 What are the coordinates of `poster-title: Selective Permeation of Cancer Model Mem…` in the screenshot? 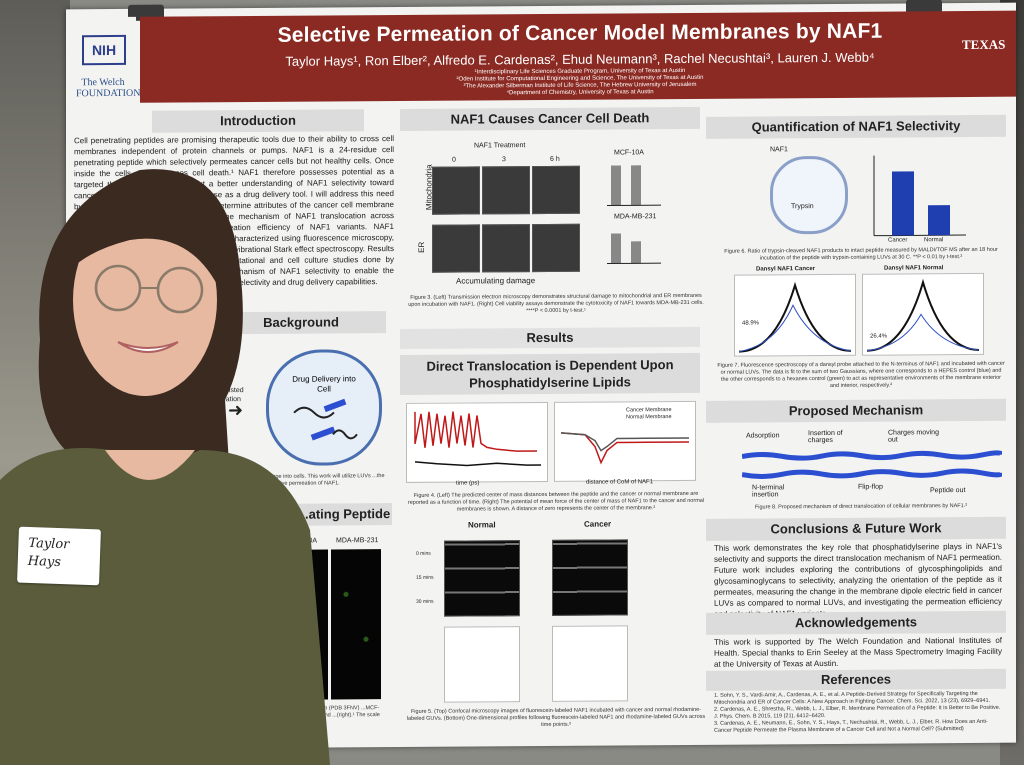 It's located at (580, 33).